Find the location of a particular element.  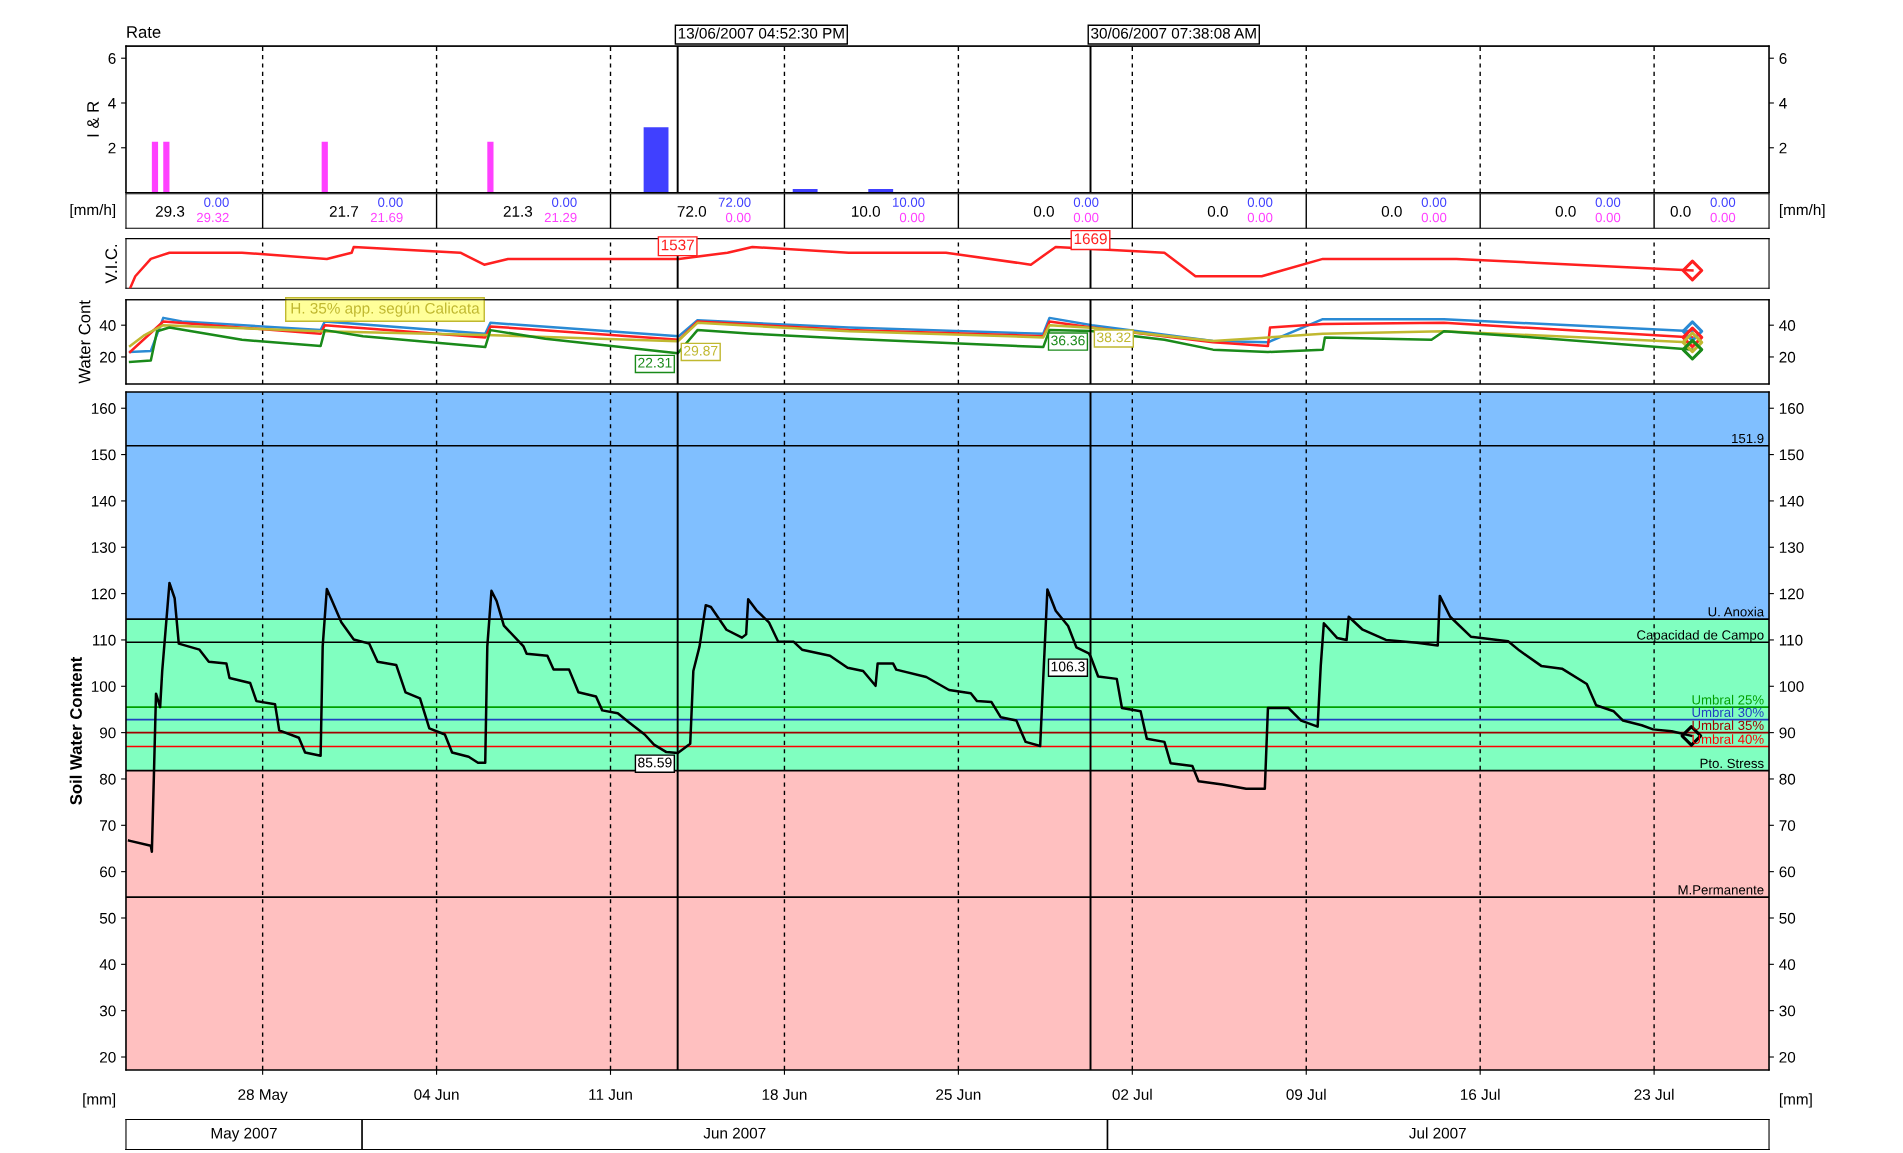

text: 29.3 is located at coordinates (170, 211).